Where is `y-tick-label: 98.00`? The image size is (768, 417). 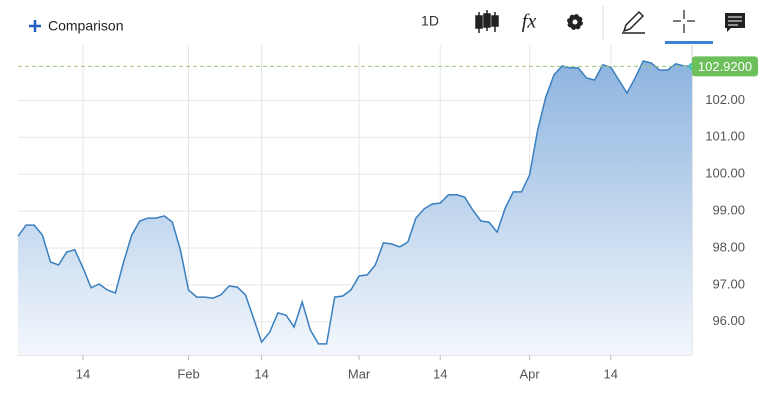
y-tick-label: 98.00 is located at coordinates (728, 246).